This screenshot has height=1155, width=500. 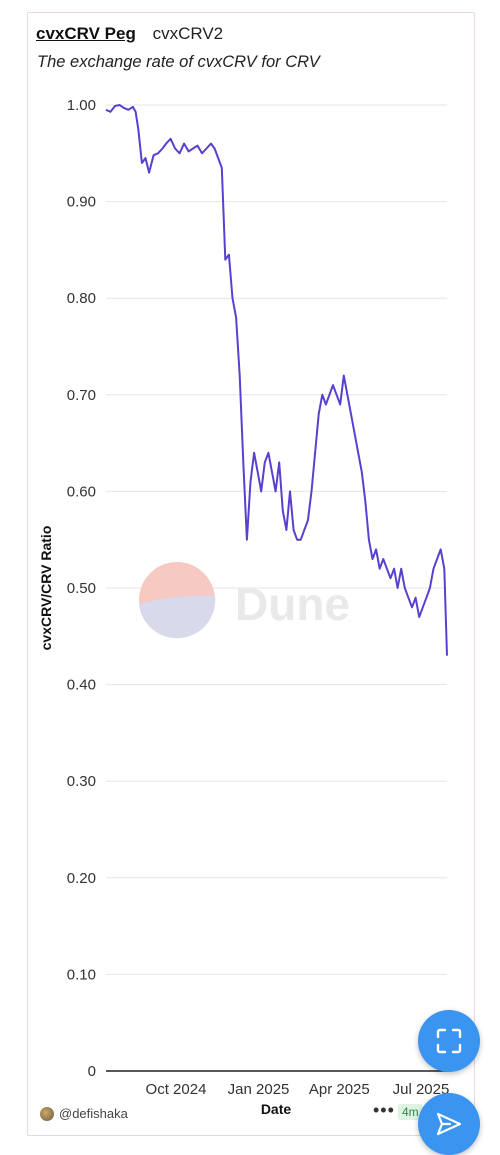 I want to click on y-tick-label: 0.40, so click(x=81, y=685).